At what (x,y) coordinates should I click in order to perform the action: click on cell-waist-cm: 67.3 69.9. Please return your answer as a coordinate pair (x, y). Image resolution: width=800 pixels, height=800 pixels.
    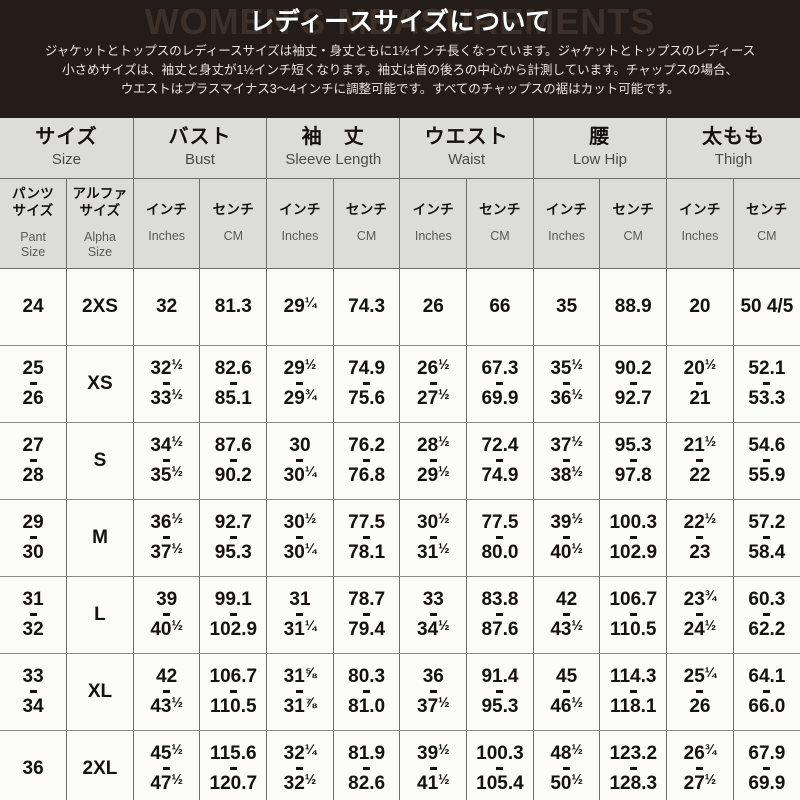
    Looking at the image, I should click on (500, 384).